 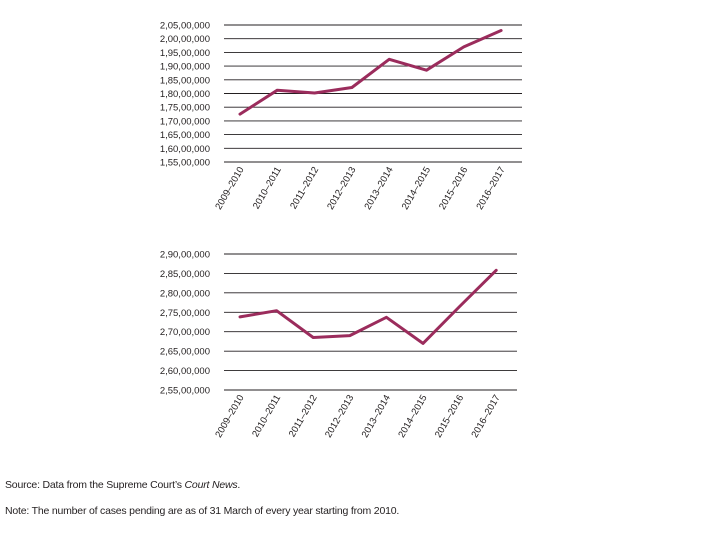 I want to click on y-tick-label: 2,70,00,000, so click(x=185, y=332).